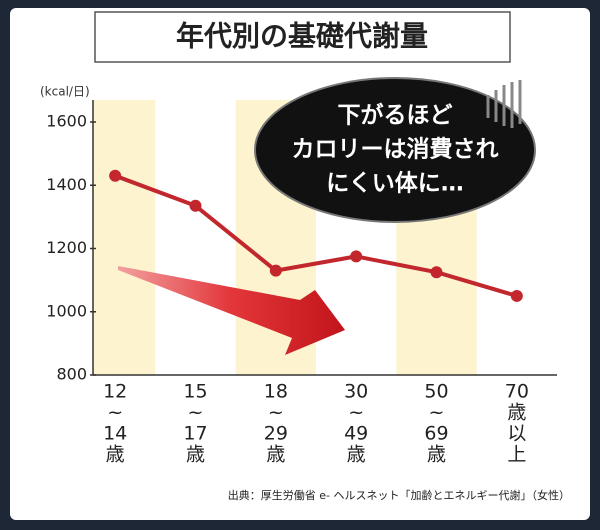 The height and width of the screenshot is (530, 600). I want to click on callout-bubble, so click(395, 150).